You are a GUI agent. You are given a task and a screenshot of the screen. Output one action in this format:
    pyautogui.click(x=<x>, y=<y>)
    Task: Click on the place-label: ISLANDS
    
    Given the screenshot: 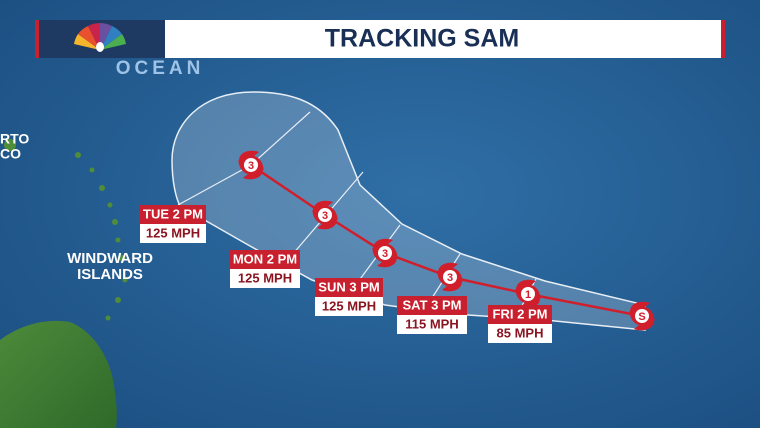 What is the action you would take?
    pyautogui.click(x=110, y=274)
    